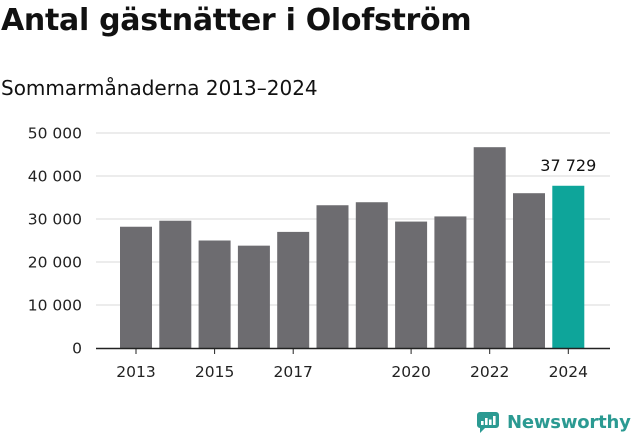 The image size is (631, 439). I want to click on brand-name: Newsworthy, so click(569, 422).